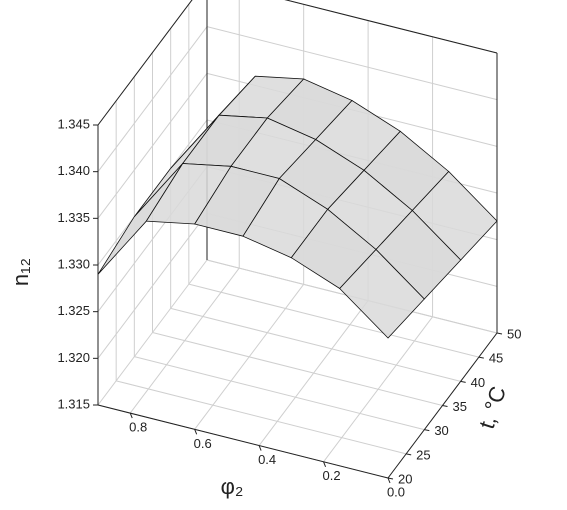  What do you see at coordinates (514, 333) in the screenshot?
I see `y-tick-label: 50` at bounding box center [514, 333].